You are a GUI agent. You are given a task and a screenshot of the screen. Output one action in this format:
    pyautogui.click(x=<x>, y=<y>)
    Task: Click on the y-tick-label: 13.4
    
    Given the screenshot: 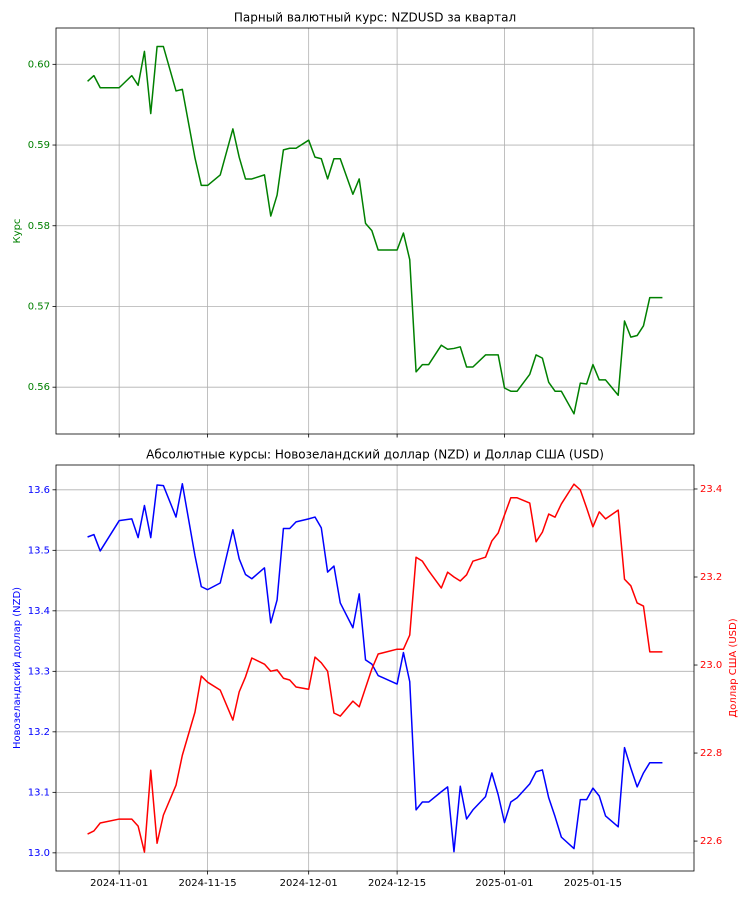 What is the action you would take?
    pyautogui.click(x=39, y=611)
    